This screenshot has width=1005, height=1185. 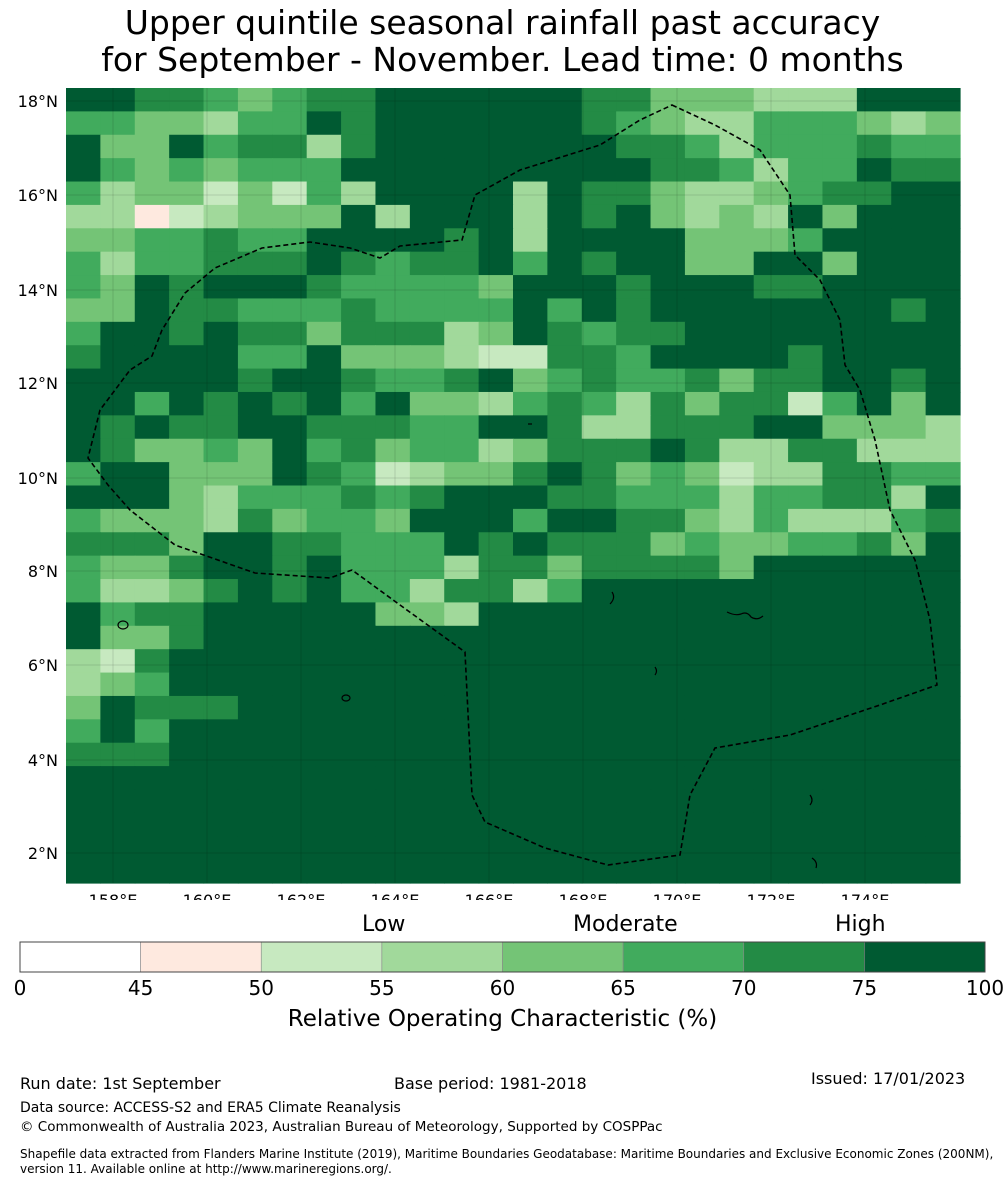 What do you see at coordinates (860, 924) in the screenshot?
I see `category-high: High` at bounding box center [860, 924].